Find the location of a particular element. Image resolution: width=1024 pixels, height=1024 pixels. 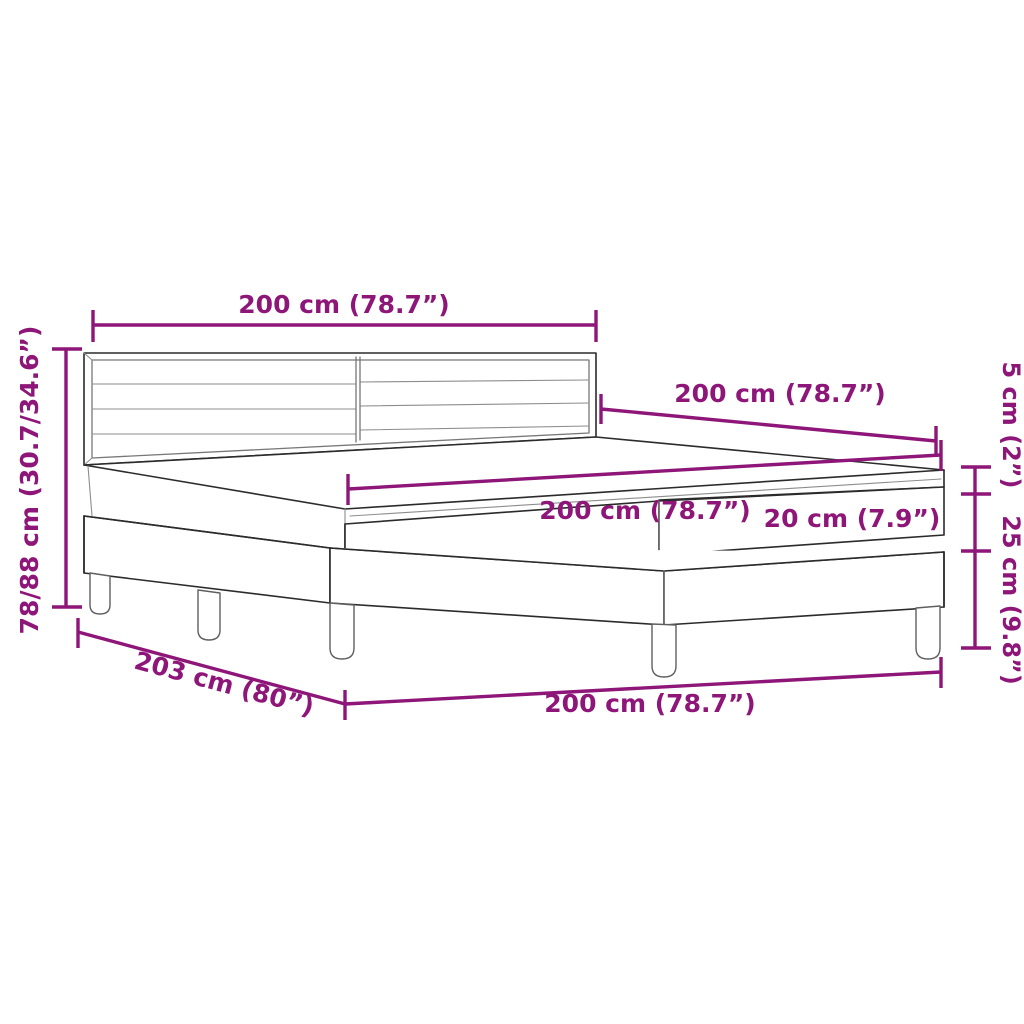

dimension-base-height: 25 cm (9.8”) is located at coordinates (992, 600).